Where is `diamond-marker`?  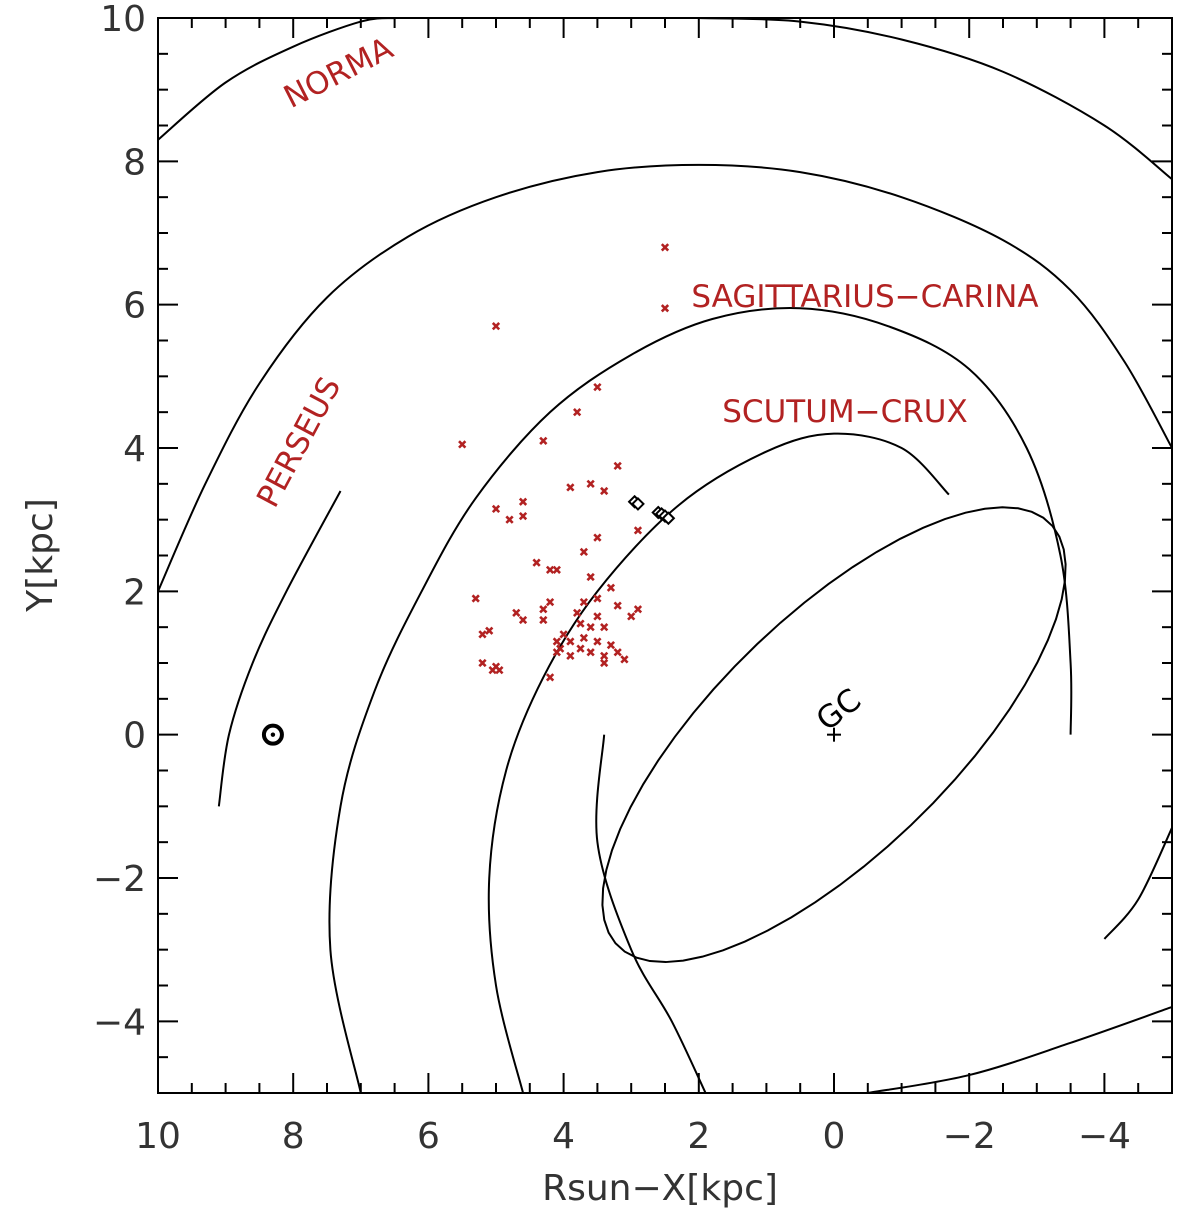
diamond-marker is located at coordinates (668, 518).